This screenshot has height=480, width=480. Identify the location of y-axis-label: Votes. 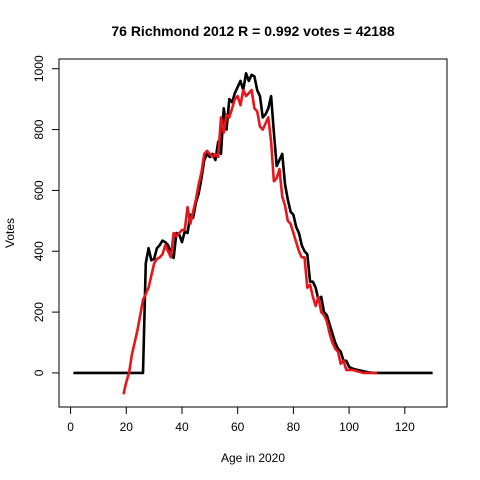
(10, 233).